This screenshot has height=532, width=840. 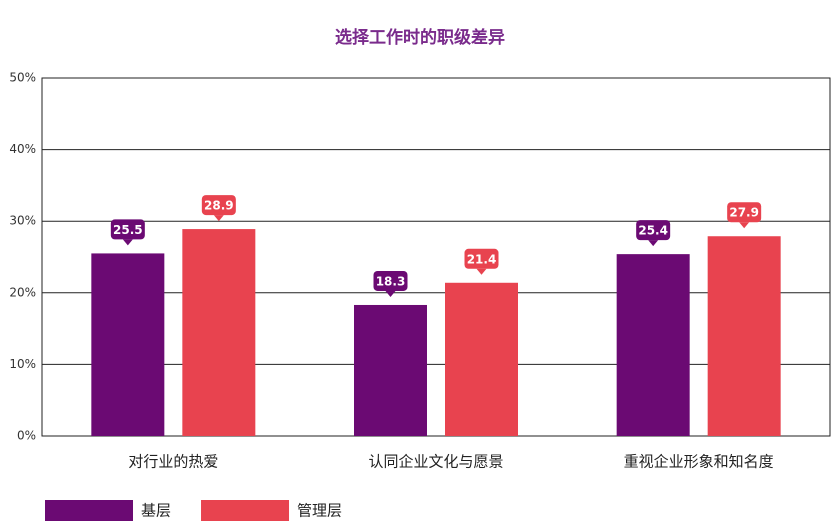 I want to click on value-label: 25.4, so click(x=653, y=231).